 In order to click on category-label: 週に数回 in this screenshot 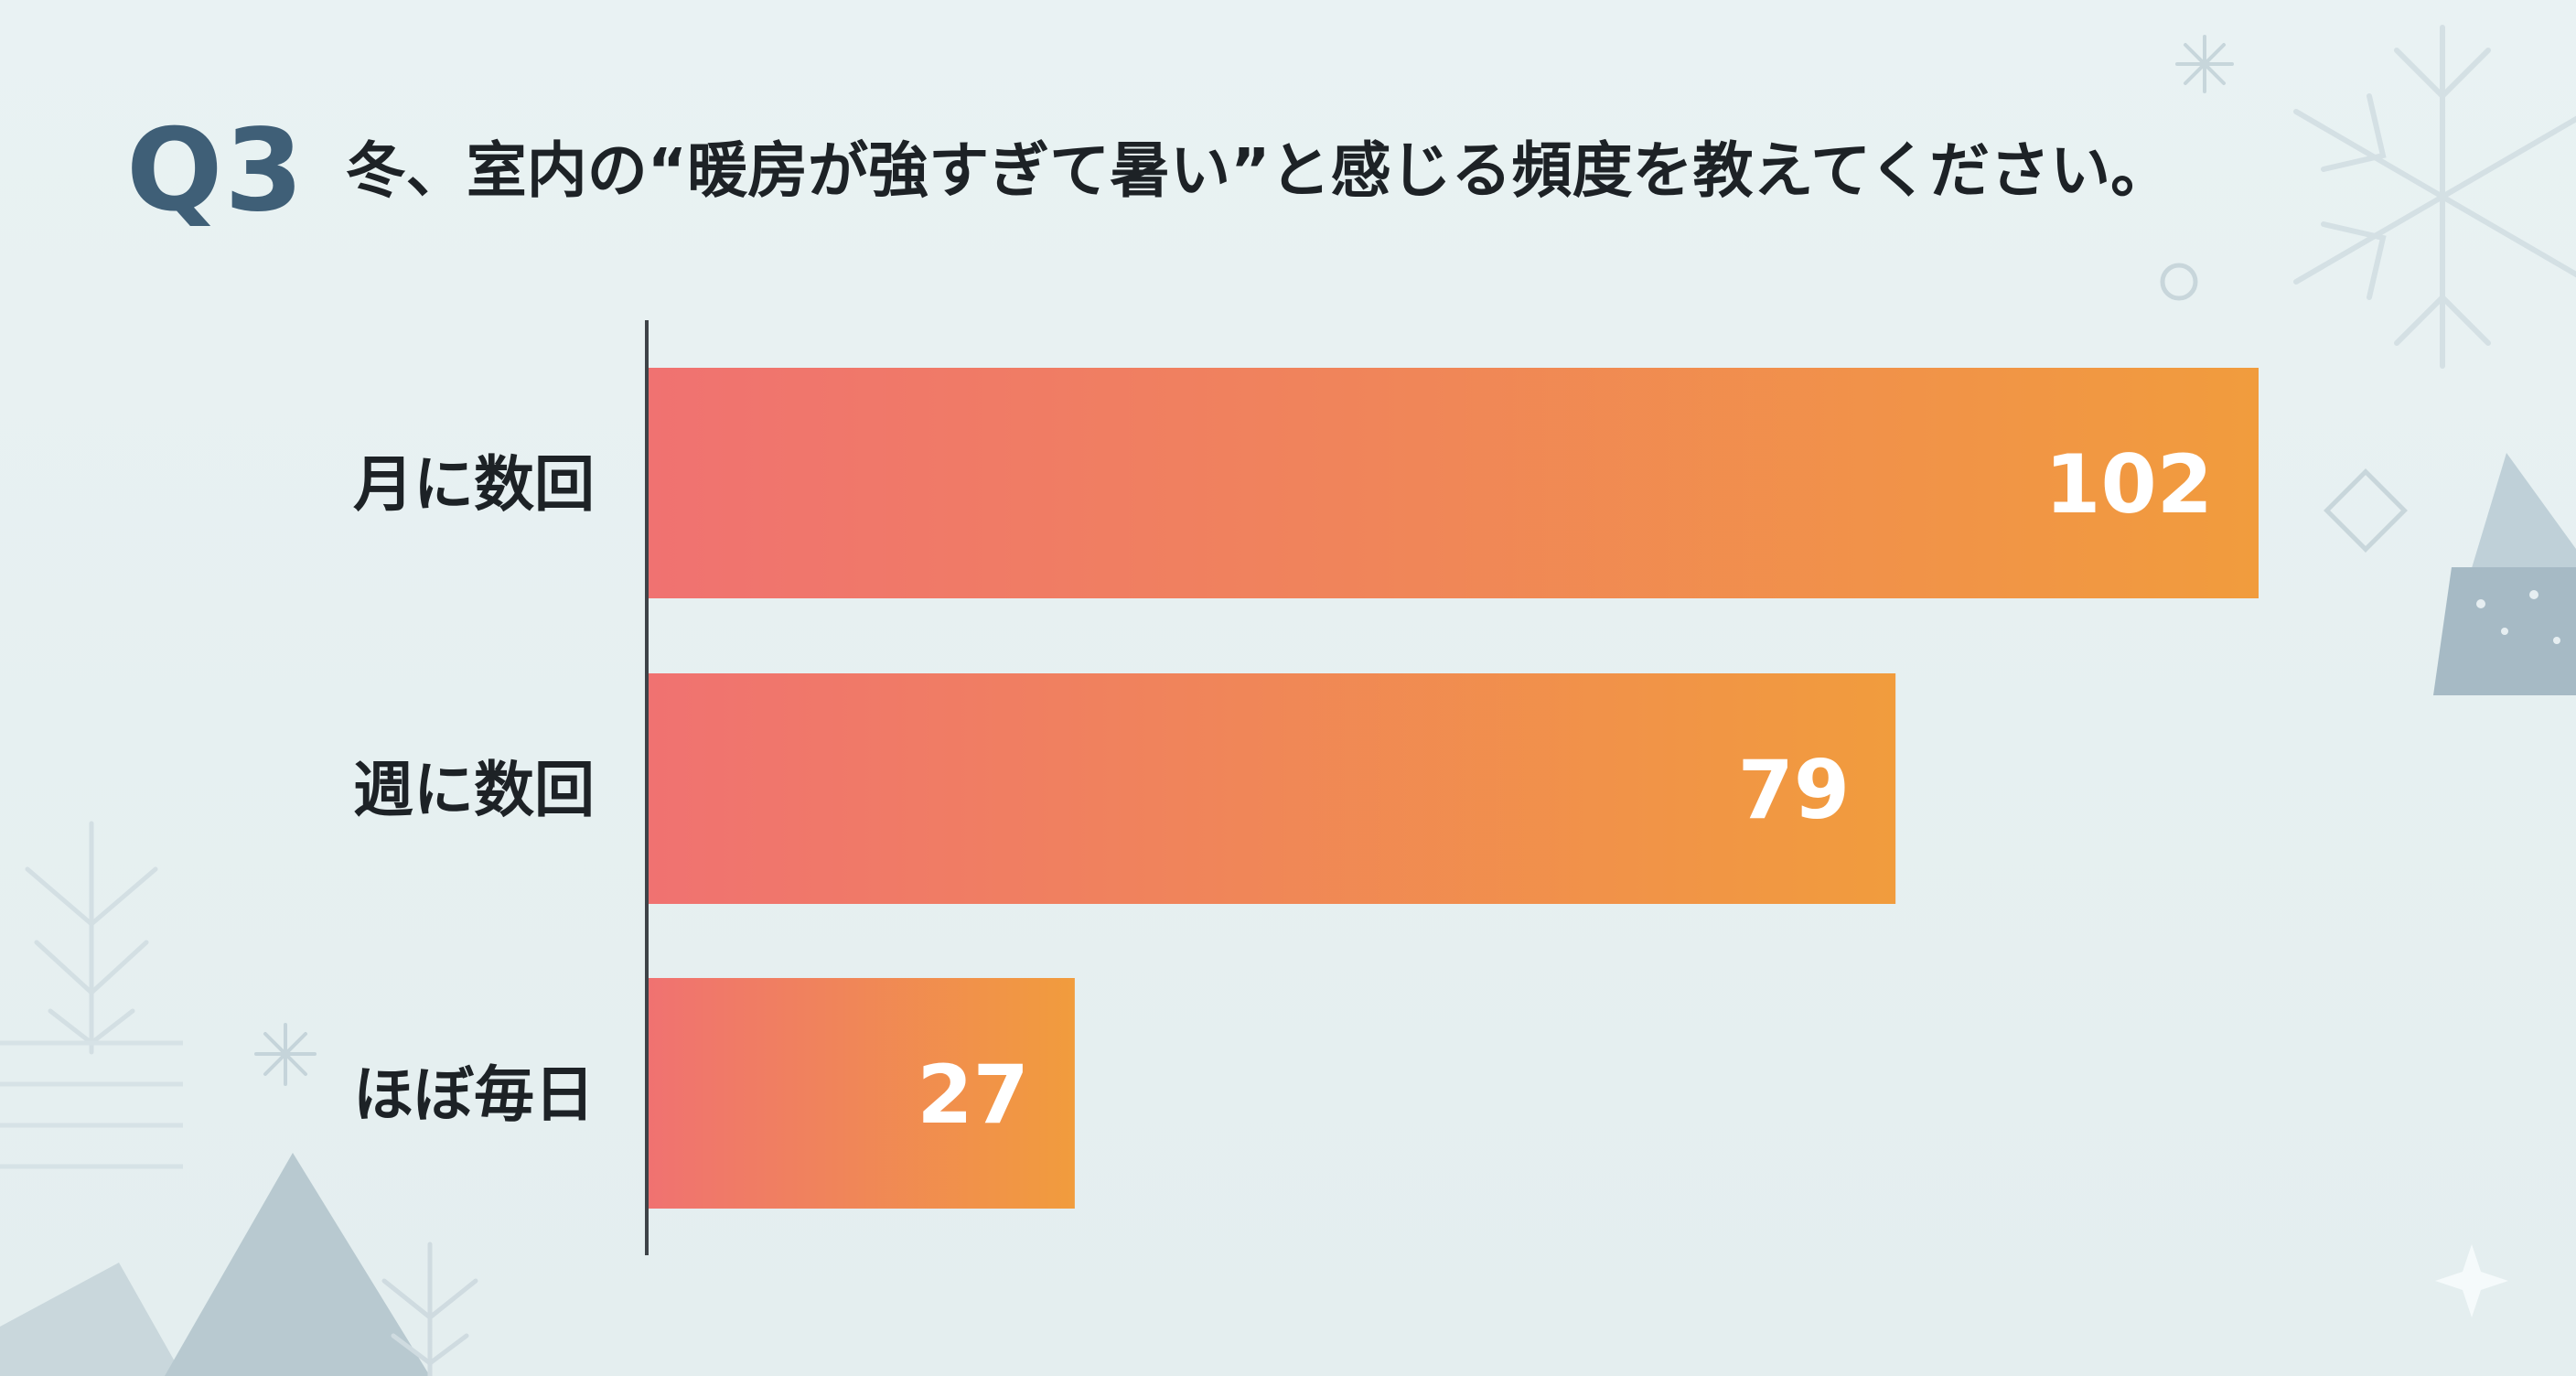, I will do `click(474, 790)`.